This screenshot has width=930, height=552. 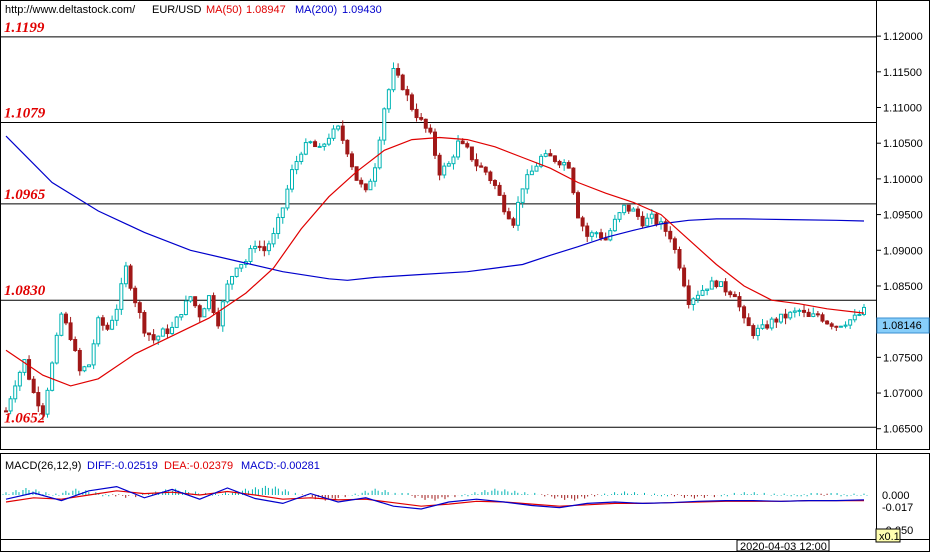 I want to click on symbol-label: EUR/USD, so click(x=177, y=10).